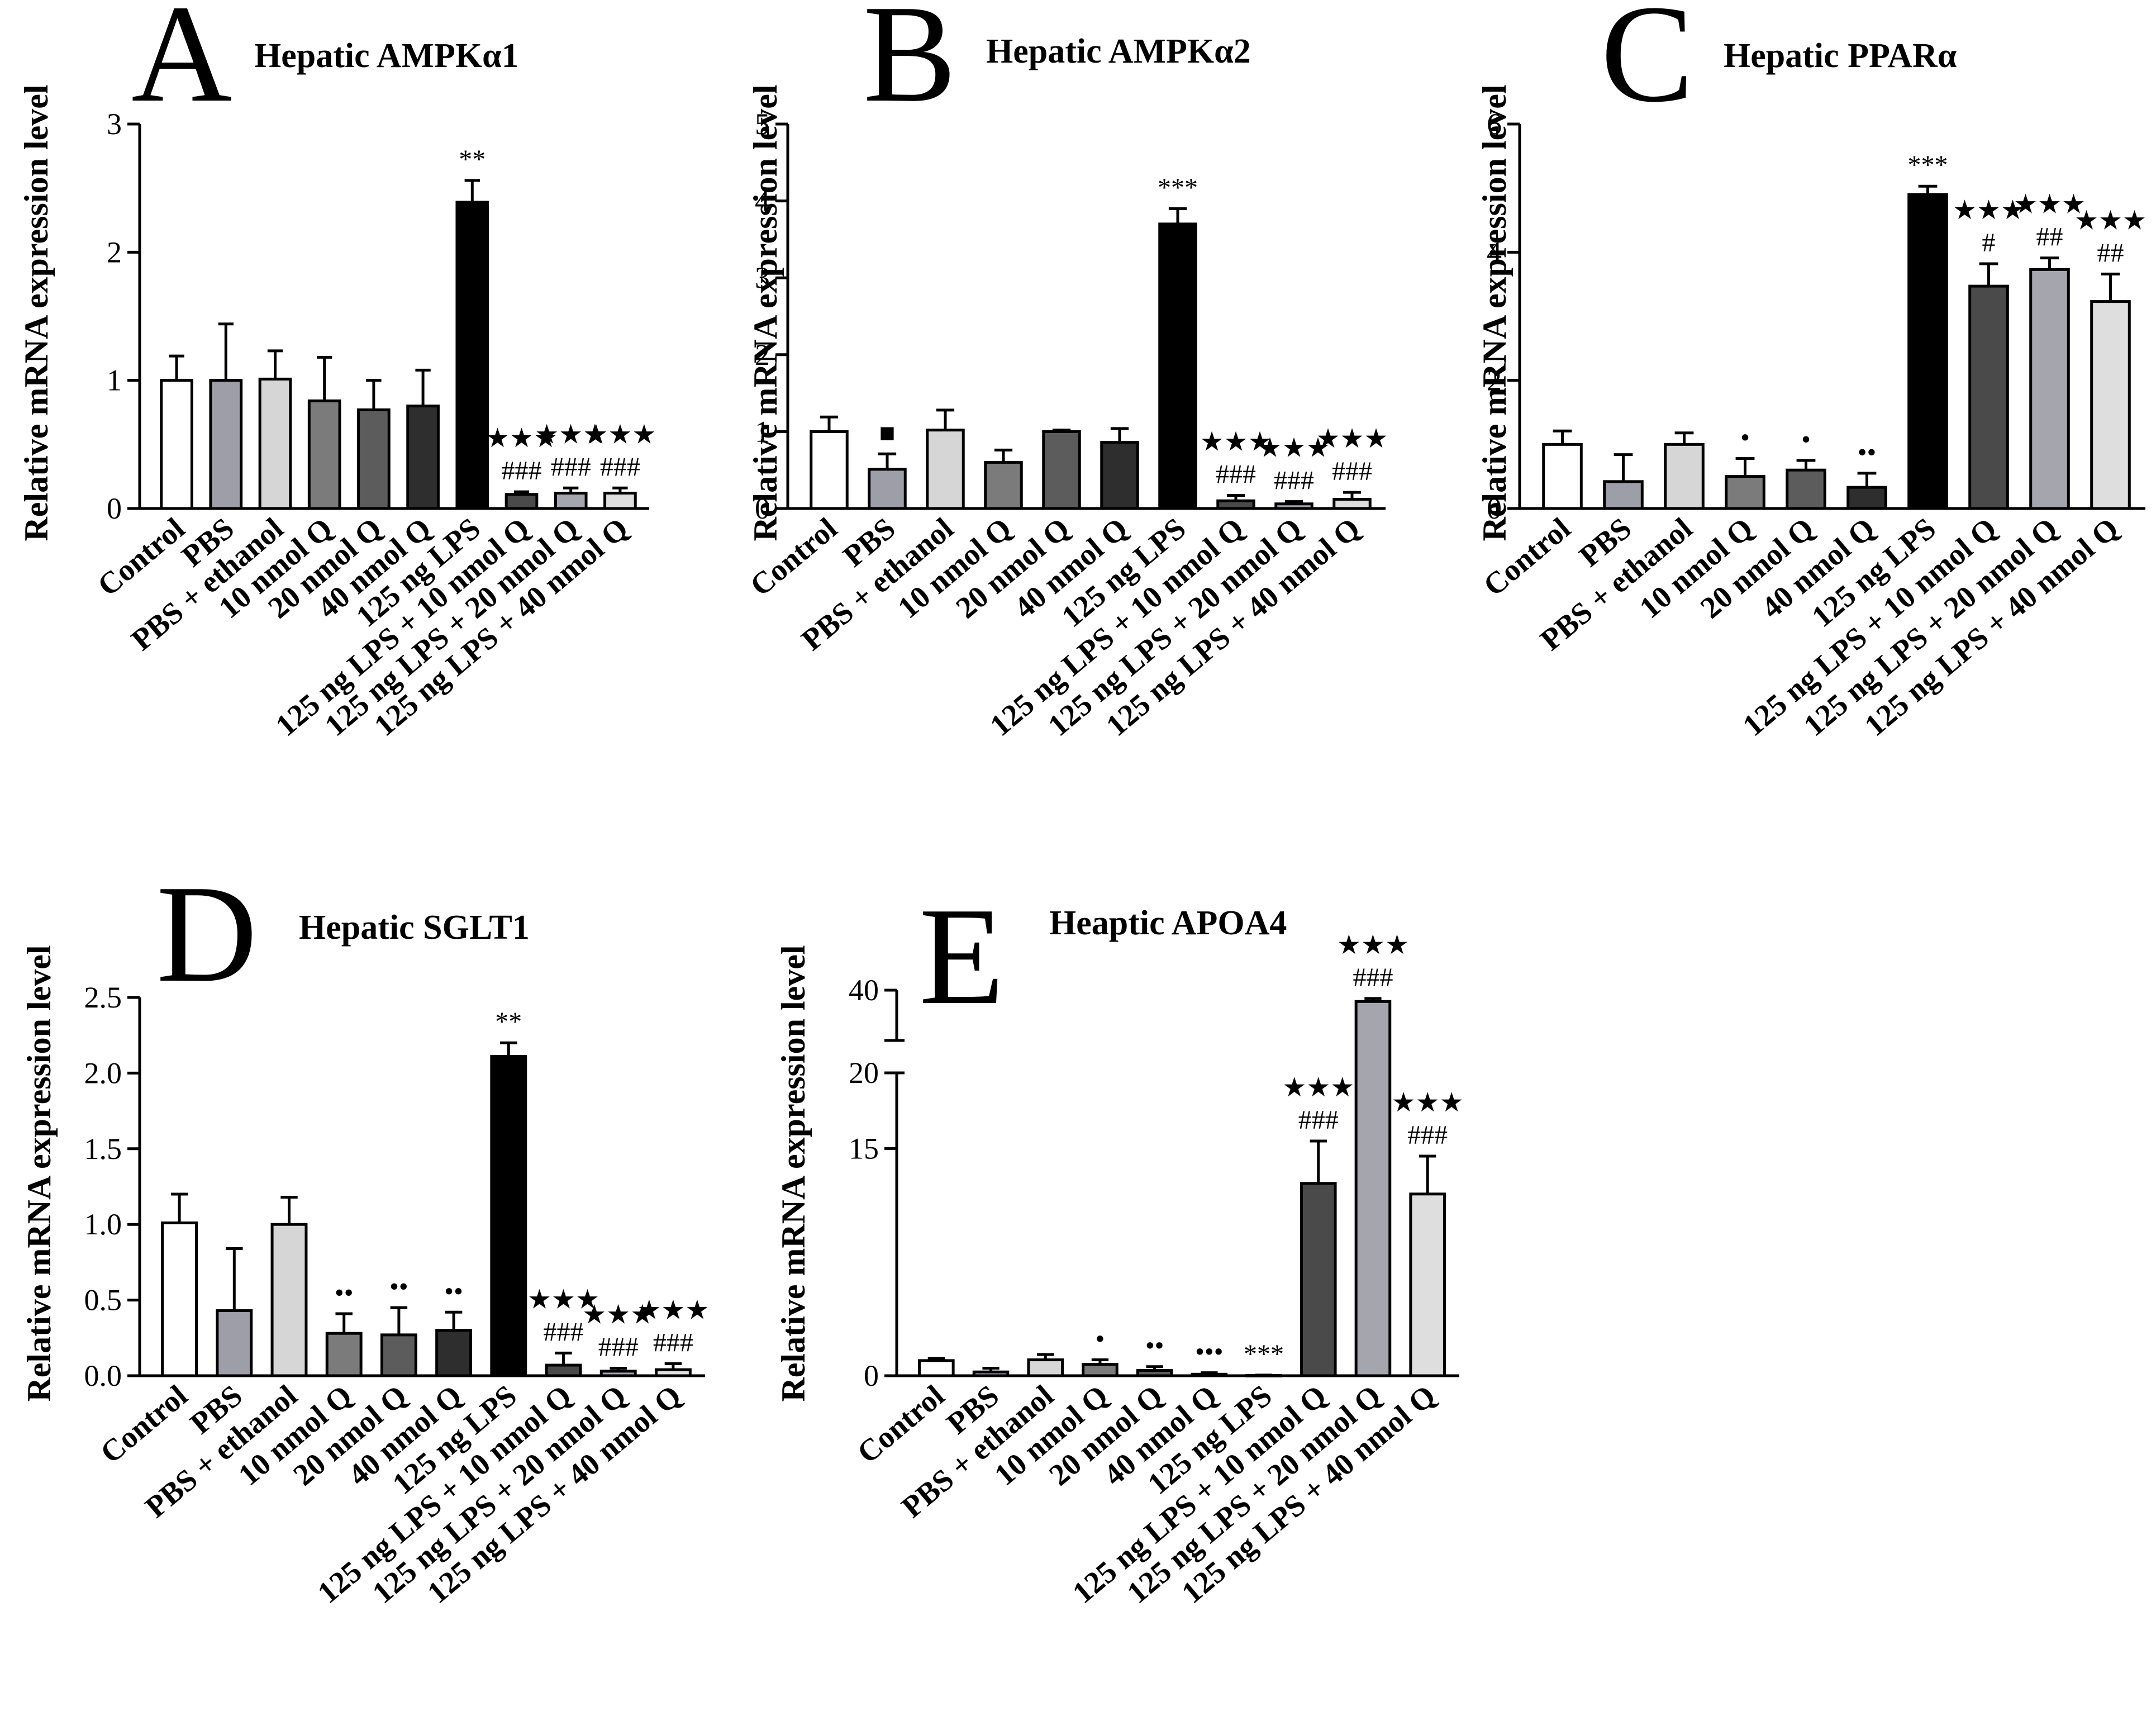 The image size is (2156, 1711). What do you see at coordinates (864, 990) in the screenshot?
I see `y-tick-label: 40` at bounding box center [864, 990].